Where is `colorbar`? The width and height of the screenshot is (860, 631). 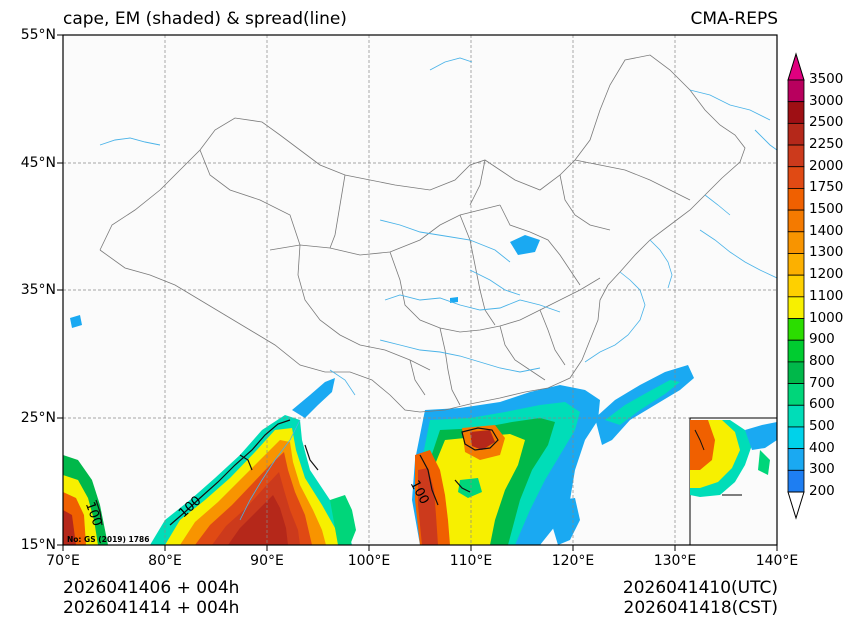
colorbar is located at coordinates (796, 286).